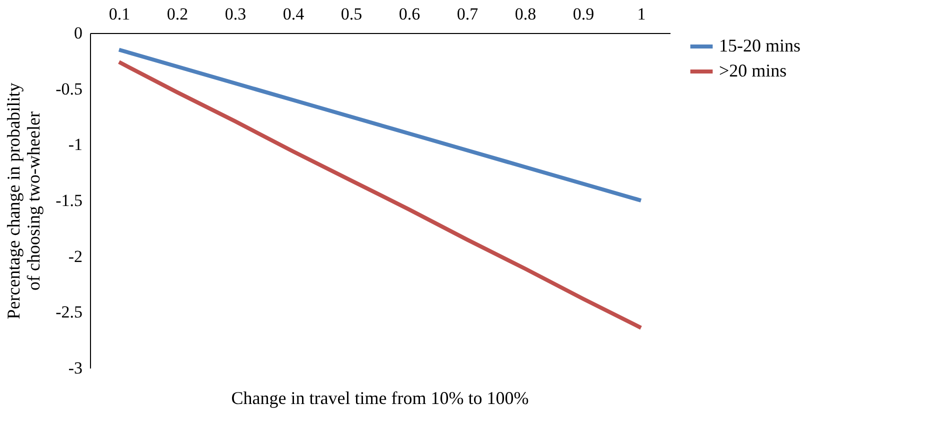 This screenshot has height=435, width=930. What do you see at coordinates (75, 368) in the screenshot?
I see `y-tick-label: -3` at bounding box center [75, 368].